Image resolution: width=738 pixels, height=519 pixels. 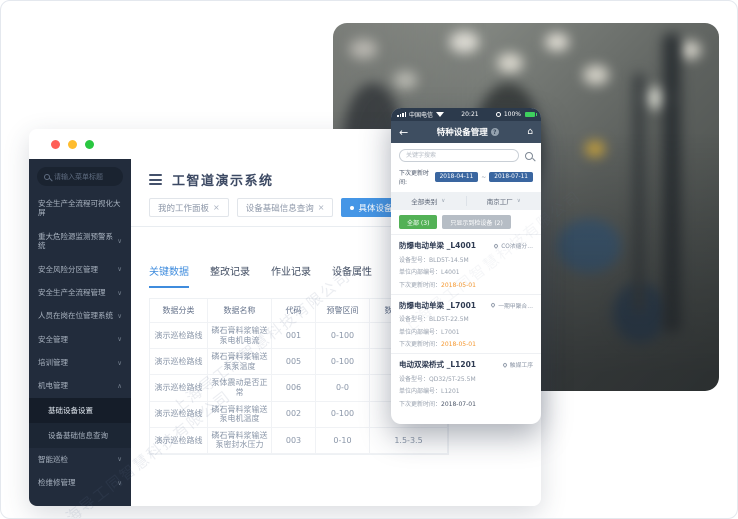 I want to click on location-text: 触媒工序, so click(x=521, y=366).